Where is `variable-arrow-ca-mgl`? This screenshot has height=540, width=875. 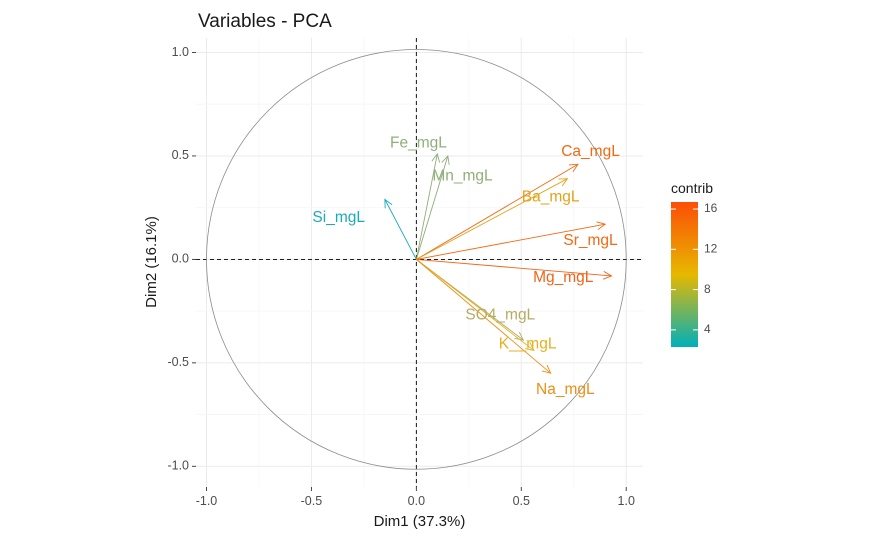
variable-arrow-ca-mgl is located at coordinates (497, 211).